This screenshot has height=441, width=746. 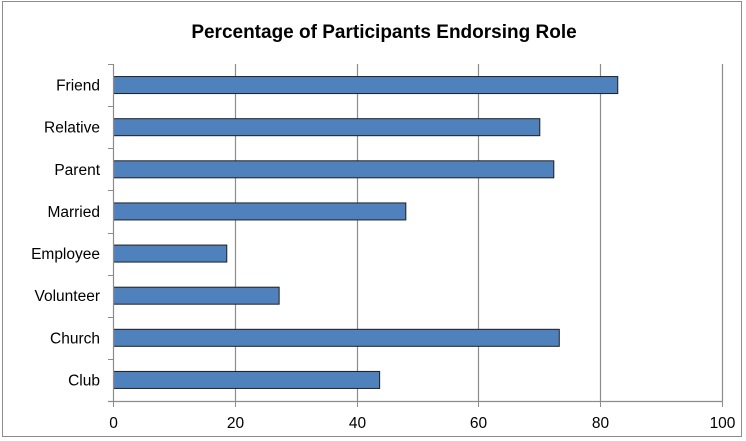 I want to click on category-label-church: Church, so click(x=75, y=338).